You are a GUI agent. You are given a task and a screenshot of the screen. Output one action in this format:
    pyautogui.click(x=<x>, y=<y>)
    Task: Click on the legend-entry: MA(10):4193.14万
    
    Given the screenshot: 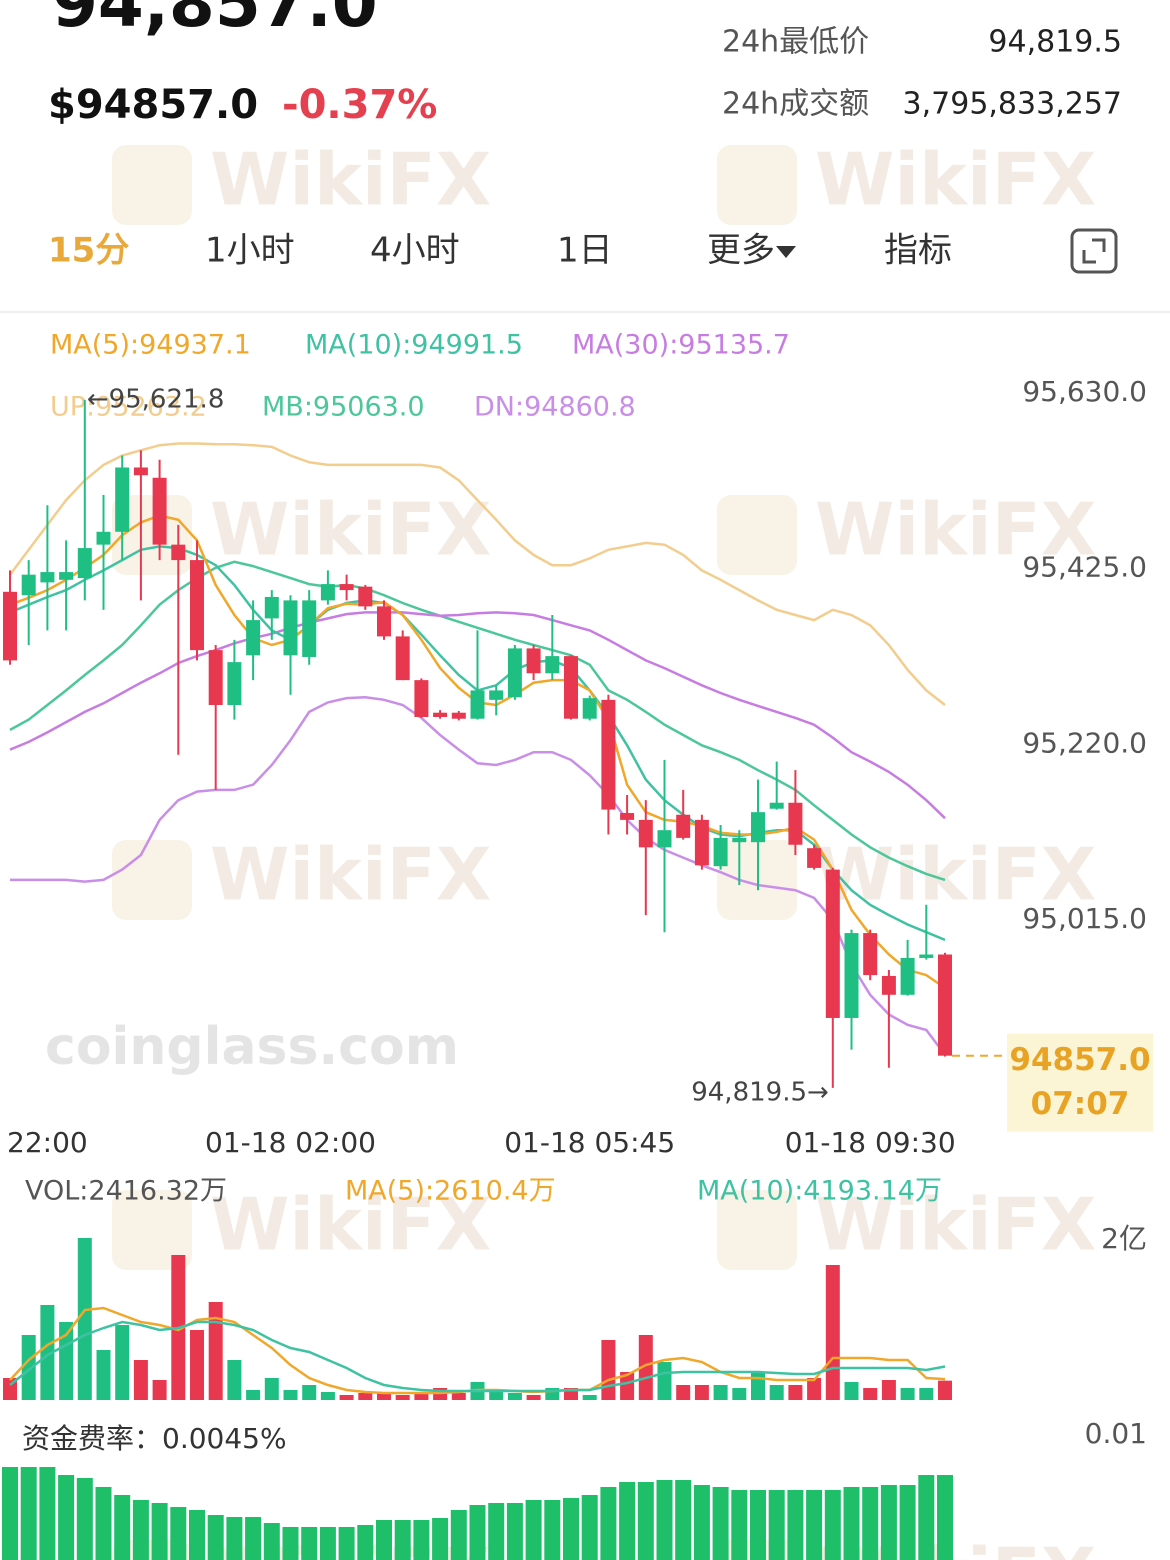 What is the action you would take?
    pyautogui.click(x=819, y=1191)
    